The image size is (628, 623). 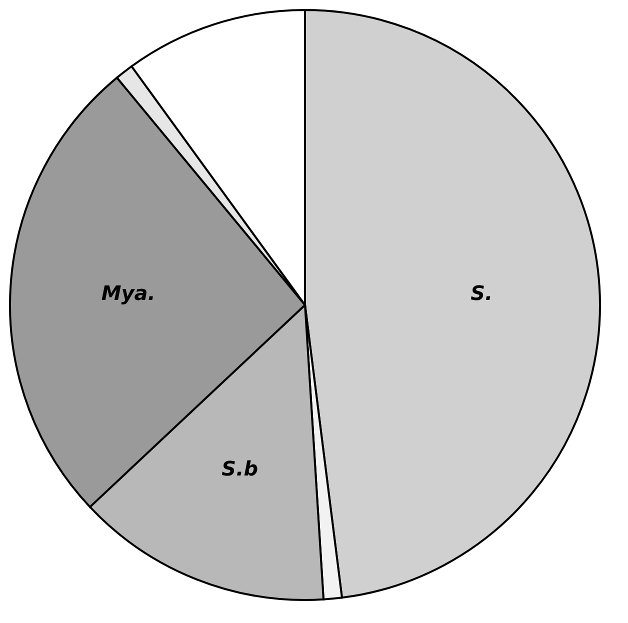 What do you see at coordinates (481, 292) in the screenshot?
I see `slice-label: S.` at bounding box center [481, 292].